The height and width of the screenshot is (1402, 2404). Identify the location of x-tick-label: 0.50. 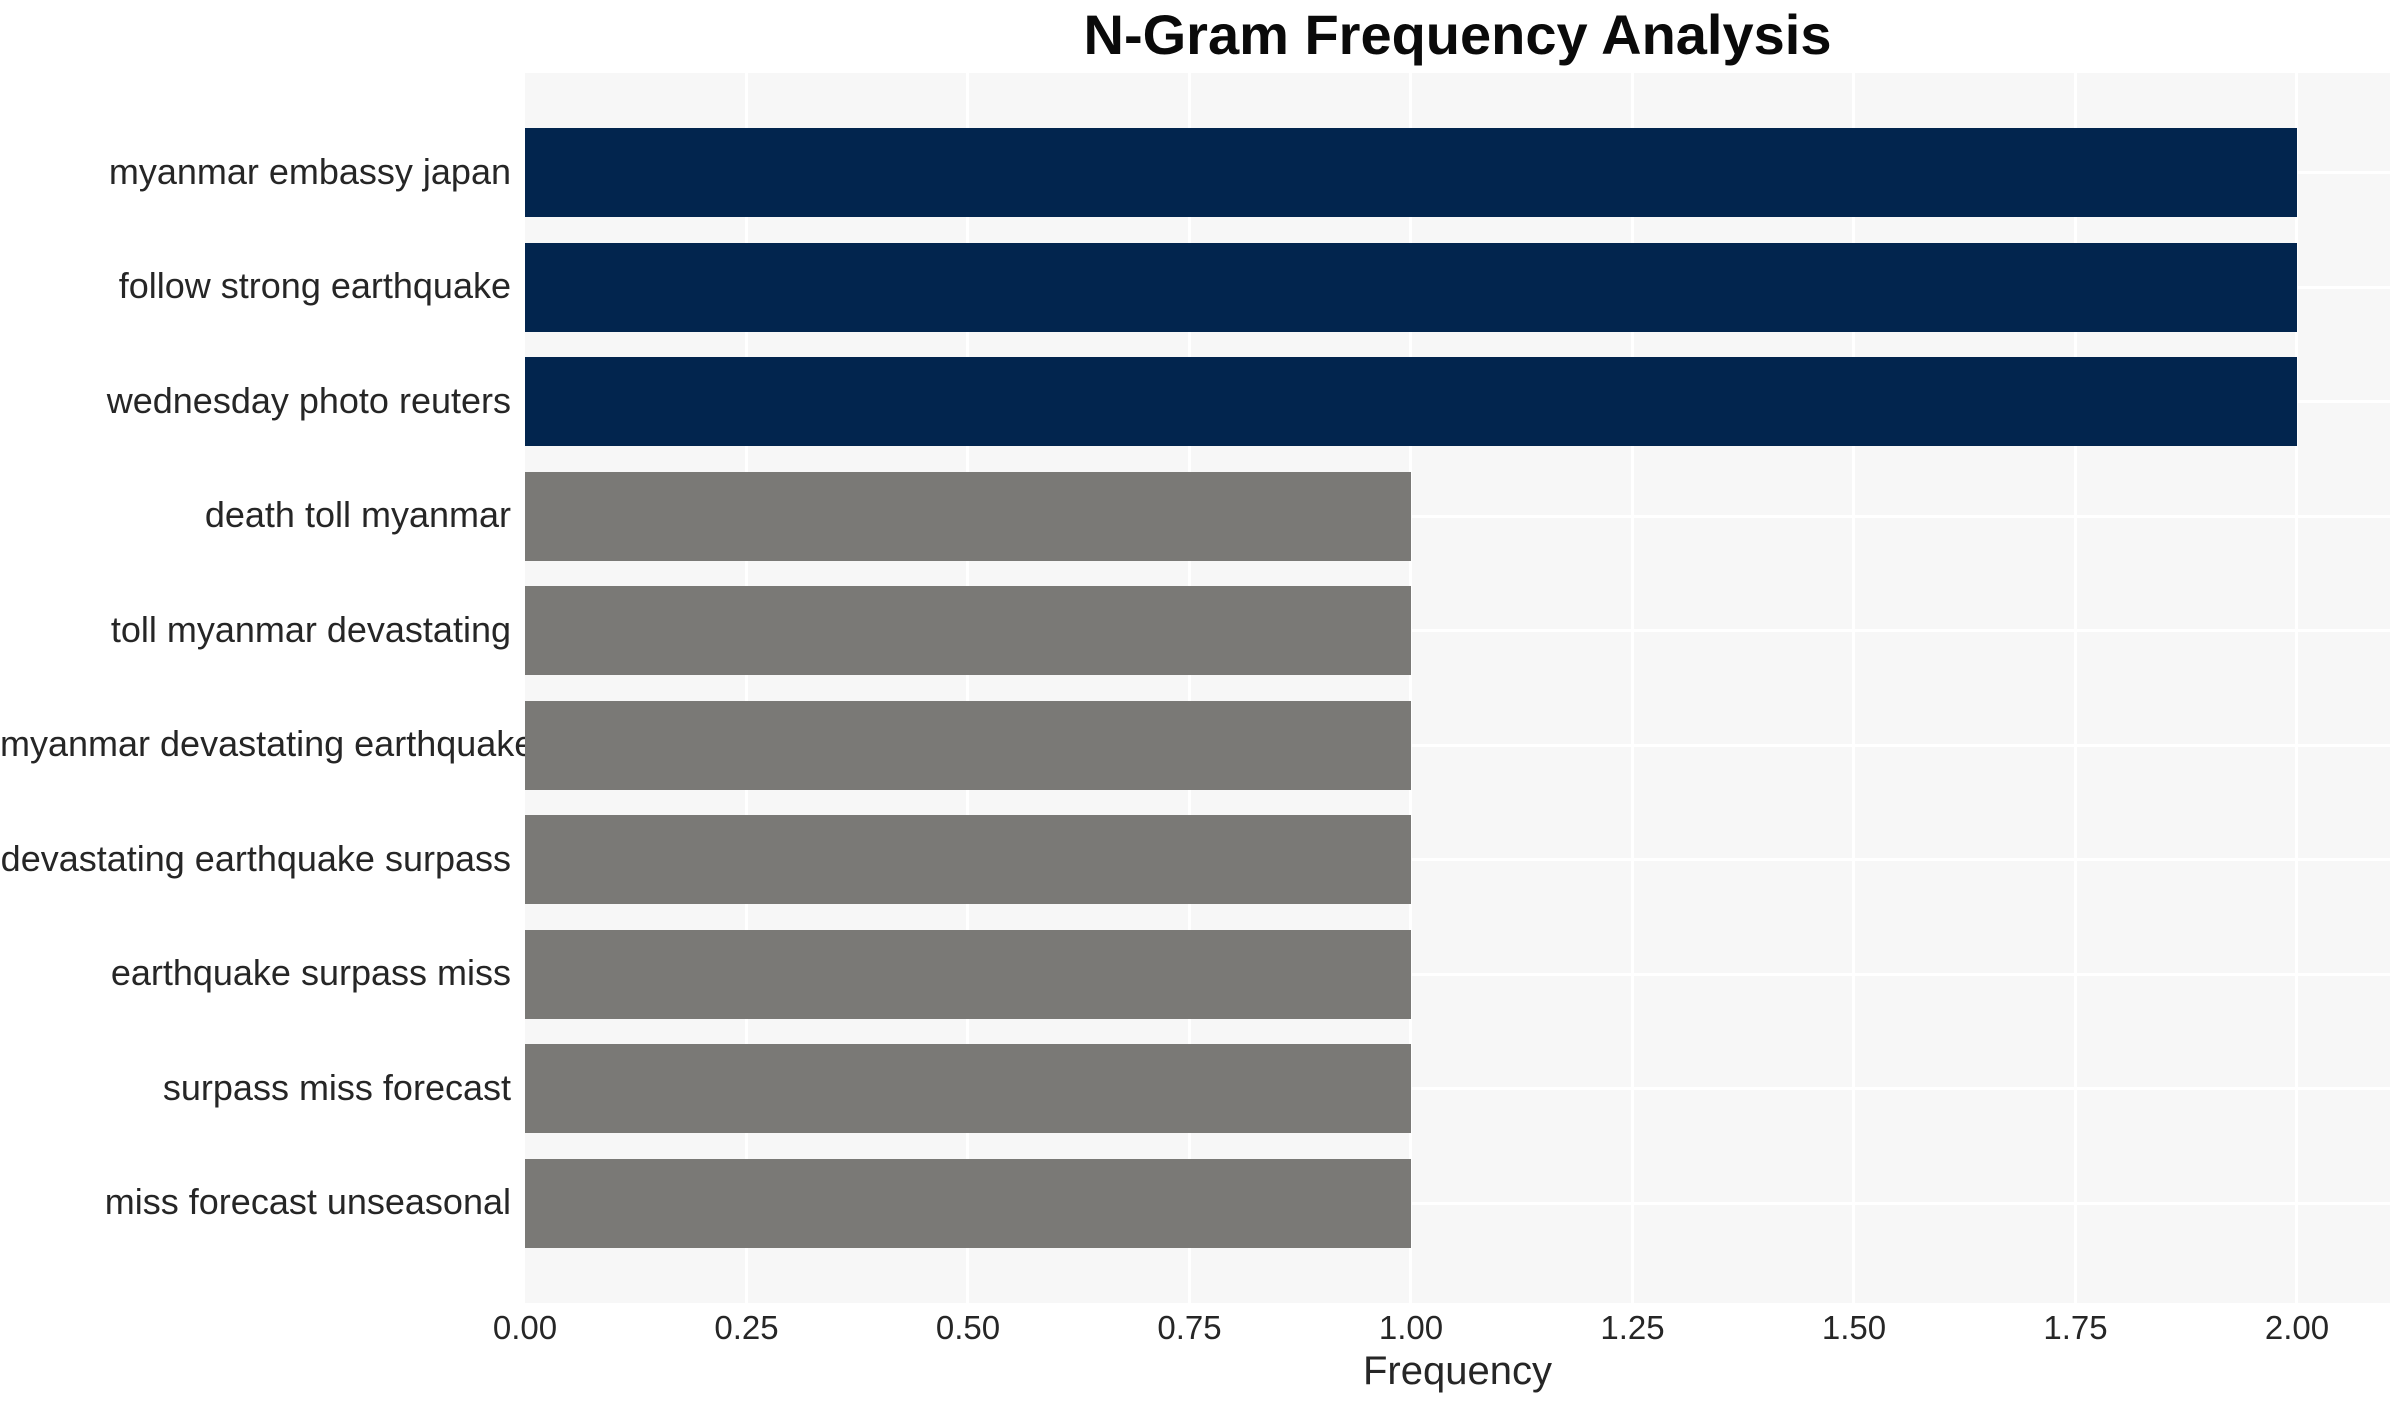
(968, 1327).